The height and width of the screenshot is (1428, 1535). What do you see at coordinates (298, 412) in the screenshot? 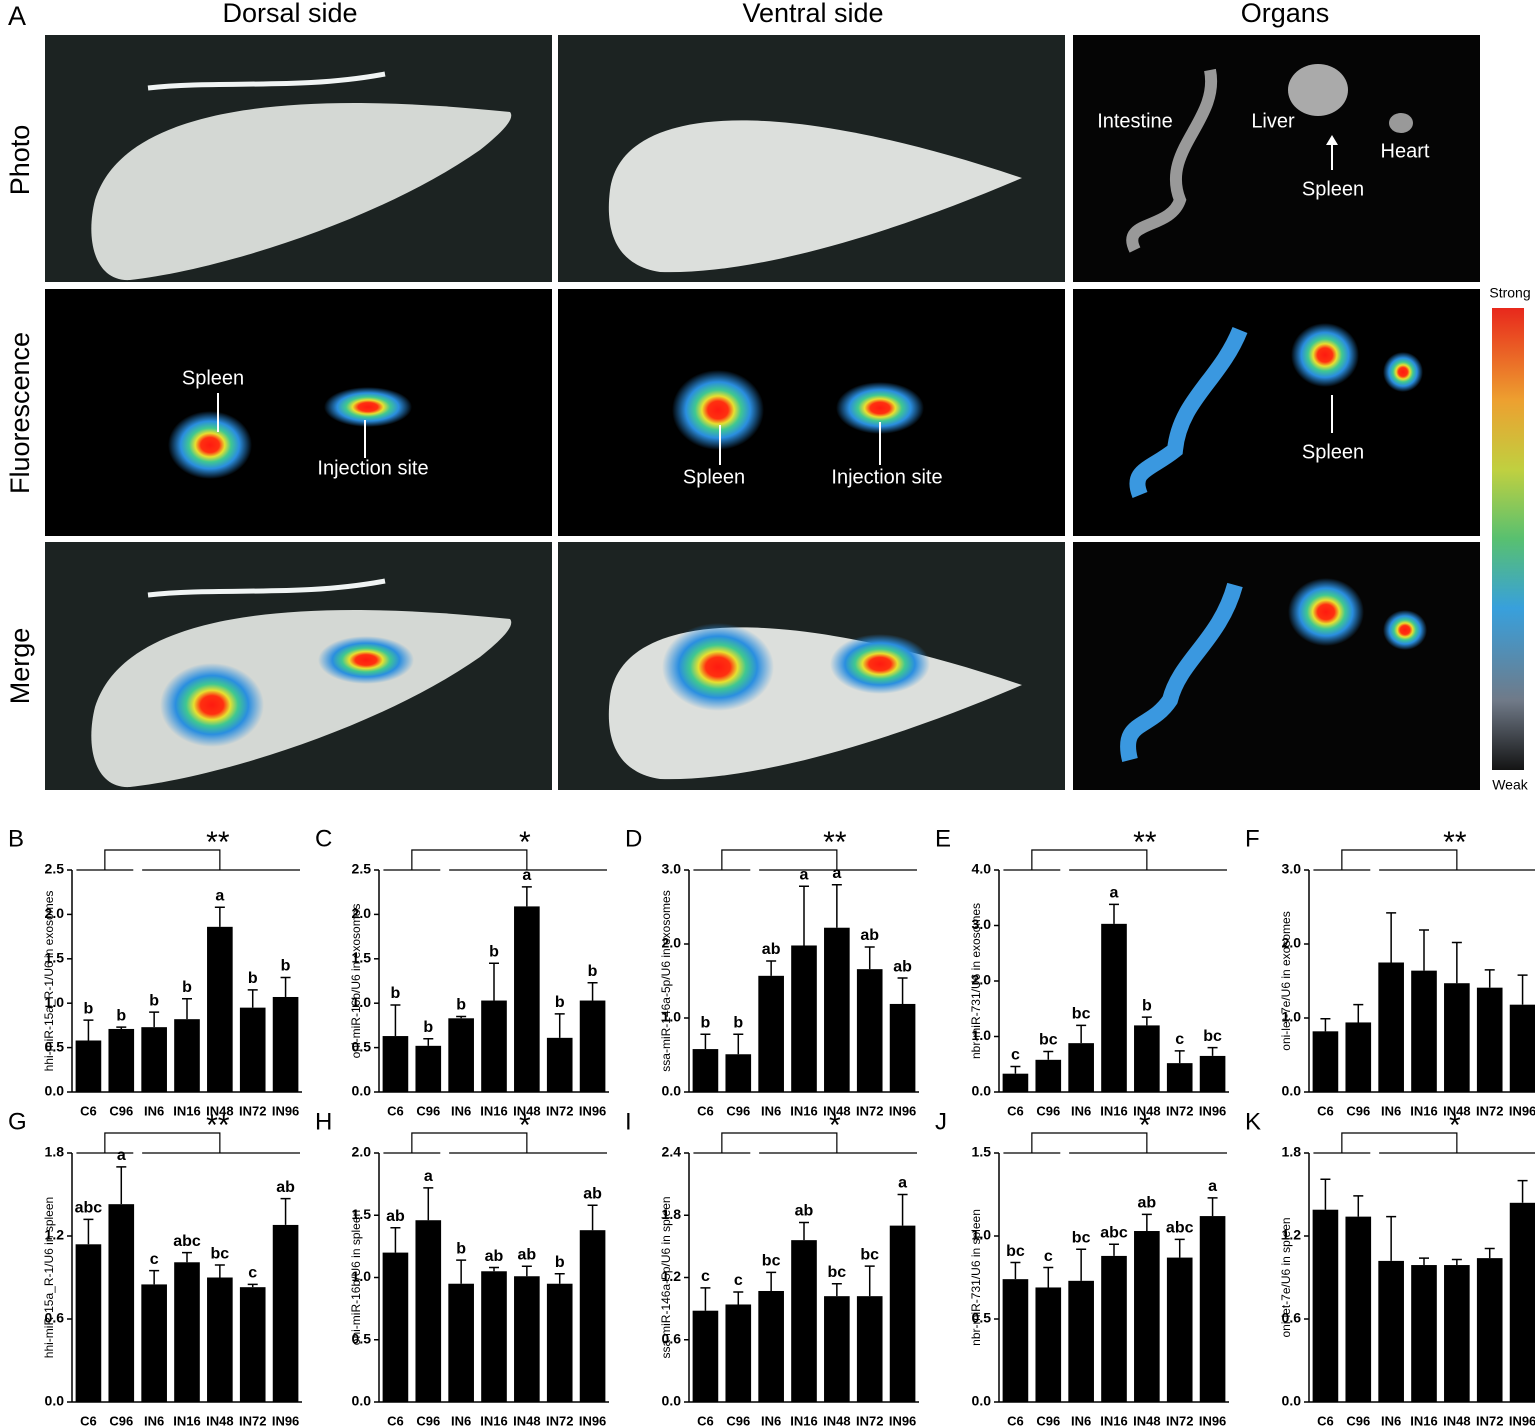
I see `fluorescence-dorsal` at bounding box center [298, 412].